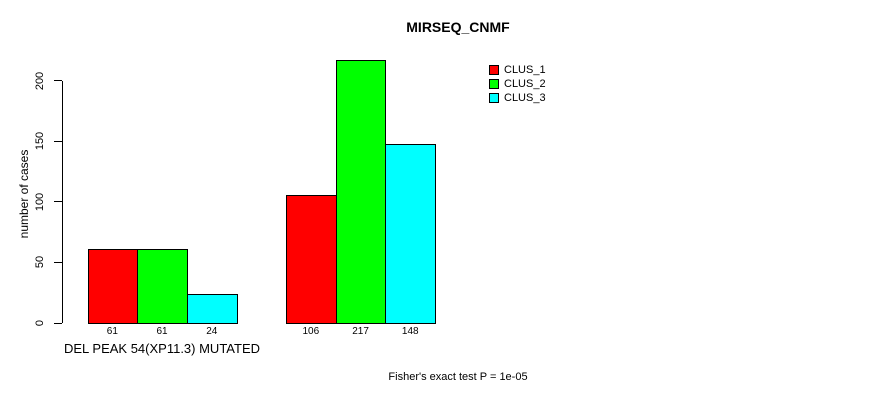  Describe the element at coordinates (525, 70) in the screenshot. I see `legend-label: CLUS_1` at that location.